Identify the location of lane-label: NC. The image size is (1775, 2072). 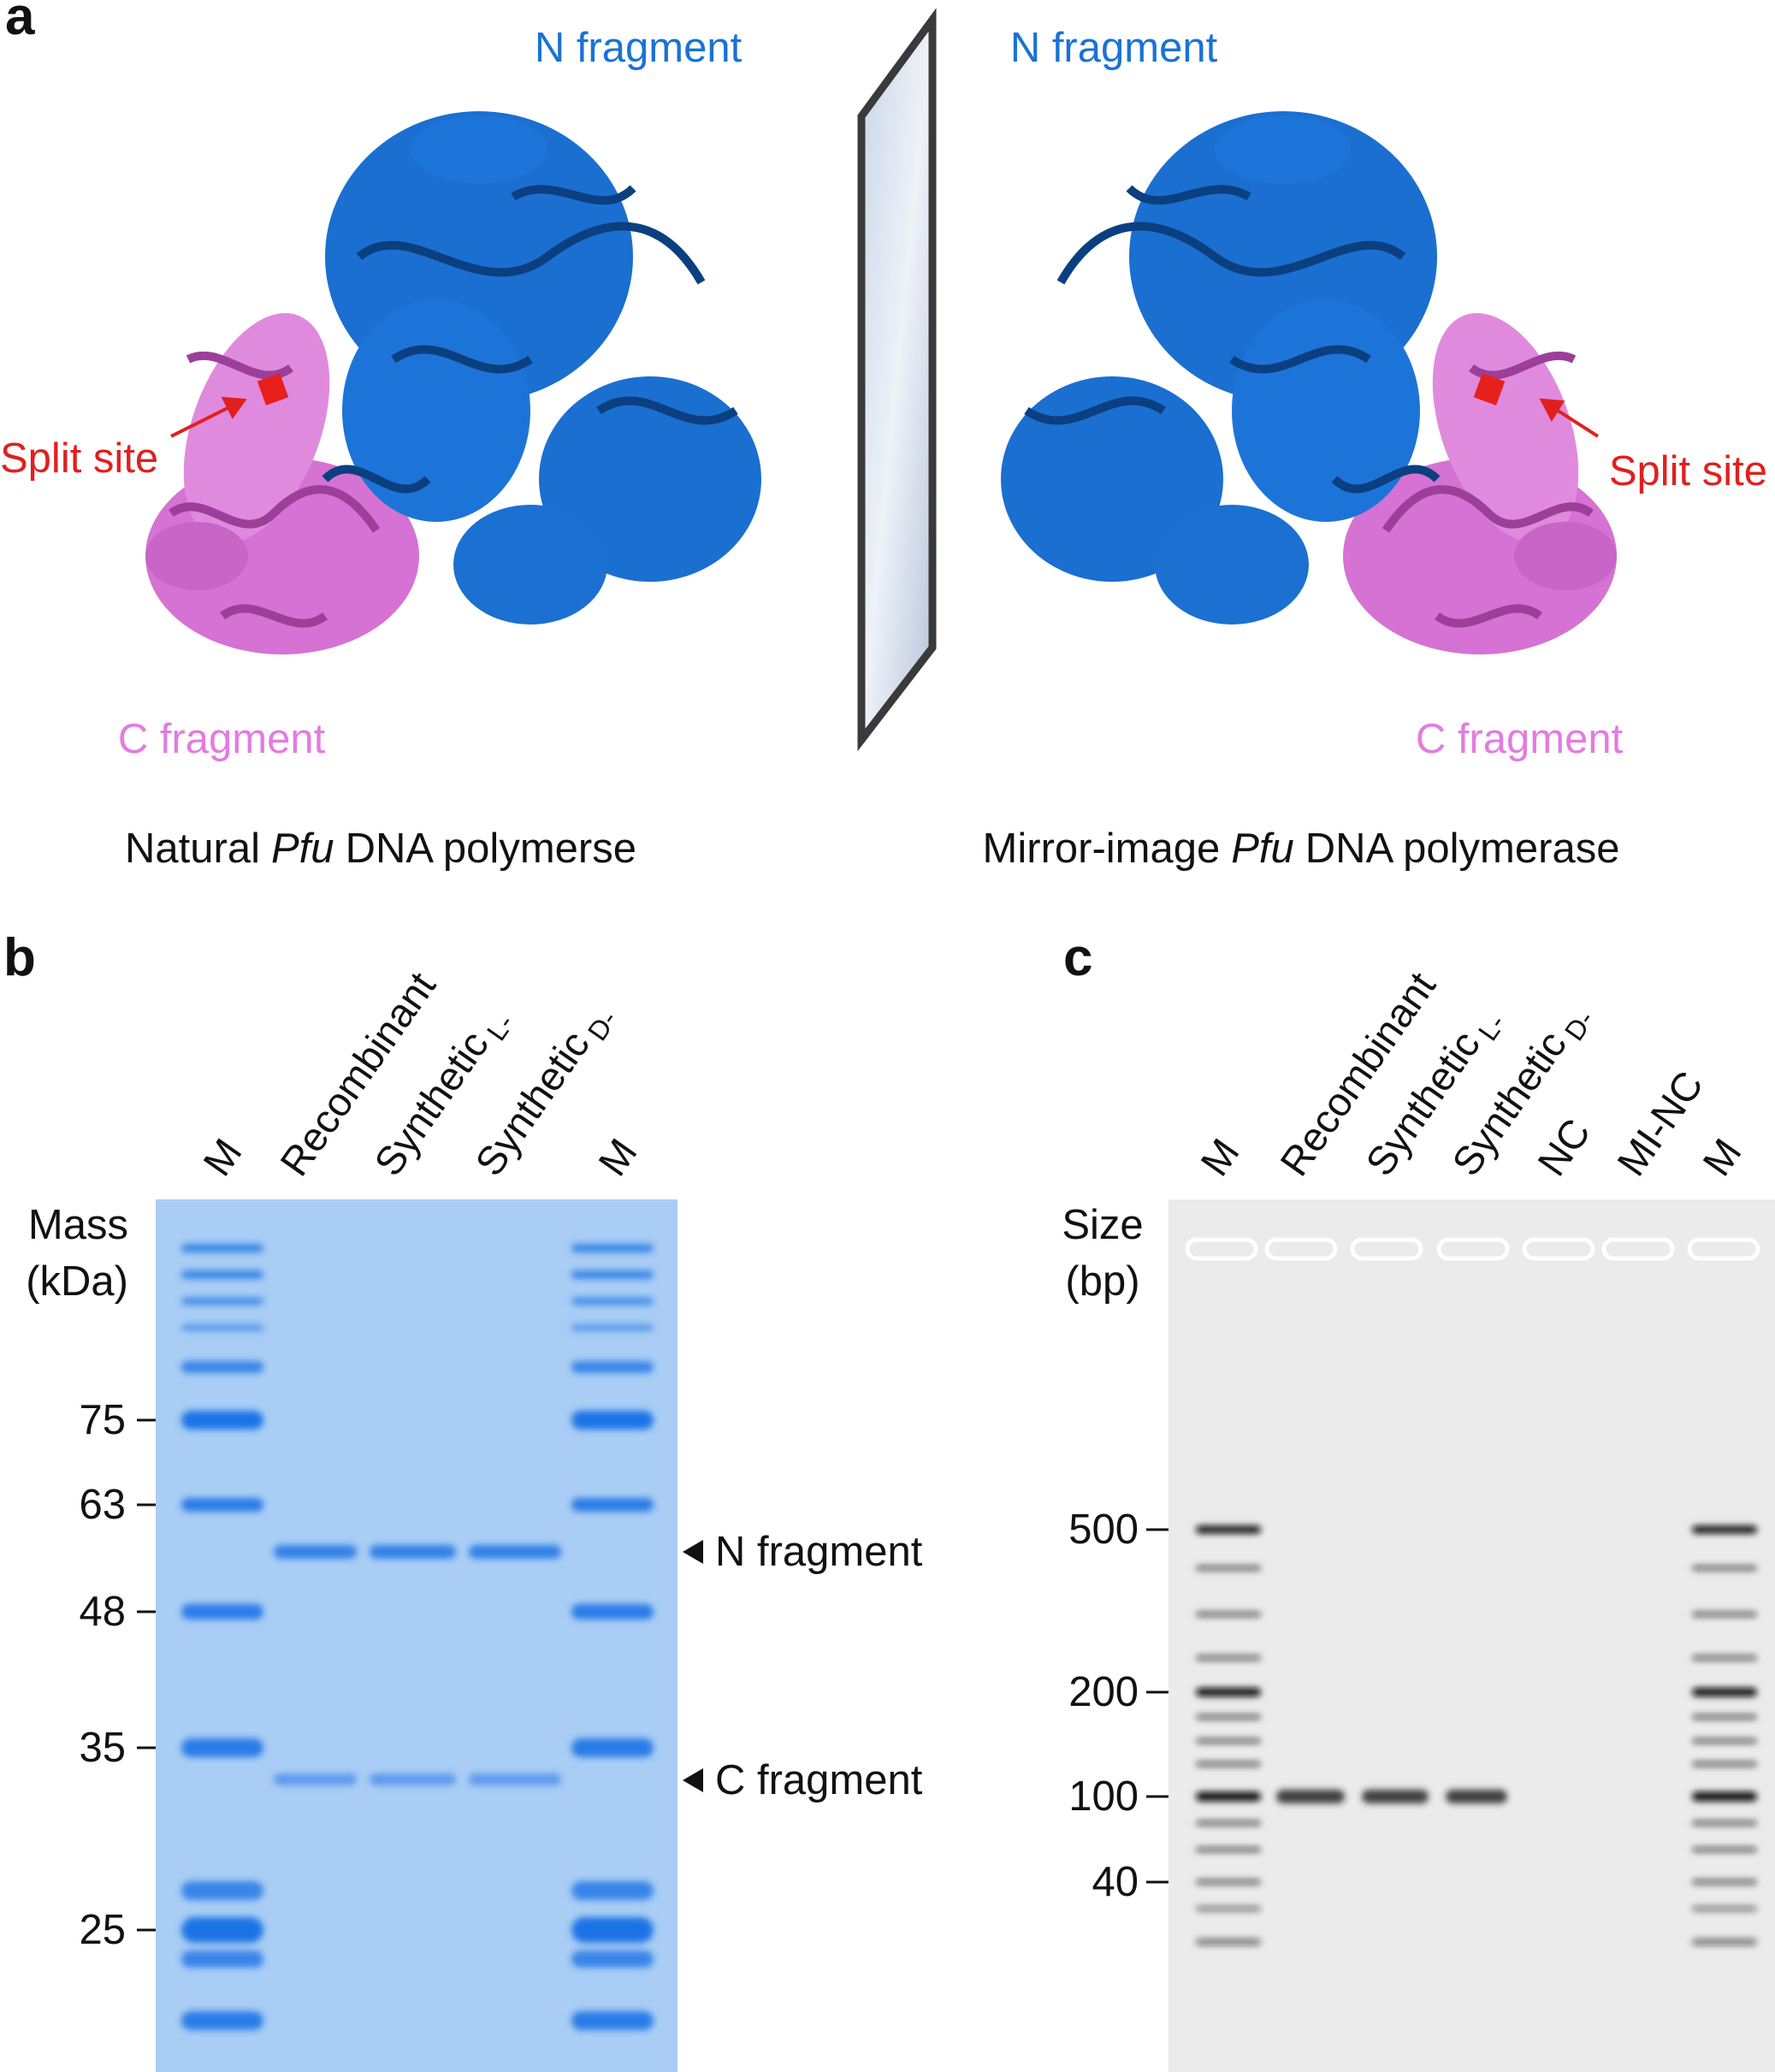
(1564, 1147).